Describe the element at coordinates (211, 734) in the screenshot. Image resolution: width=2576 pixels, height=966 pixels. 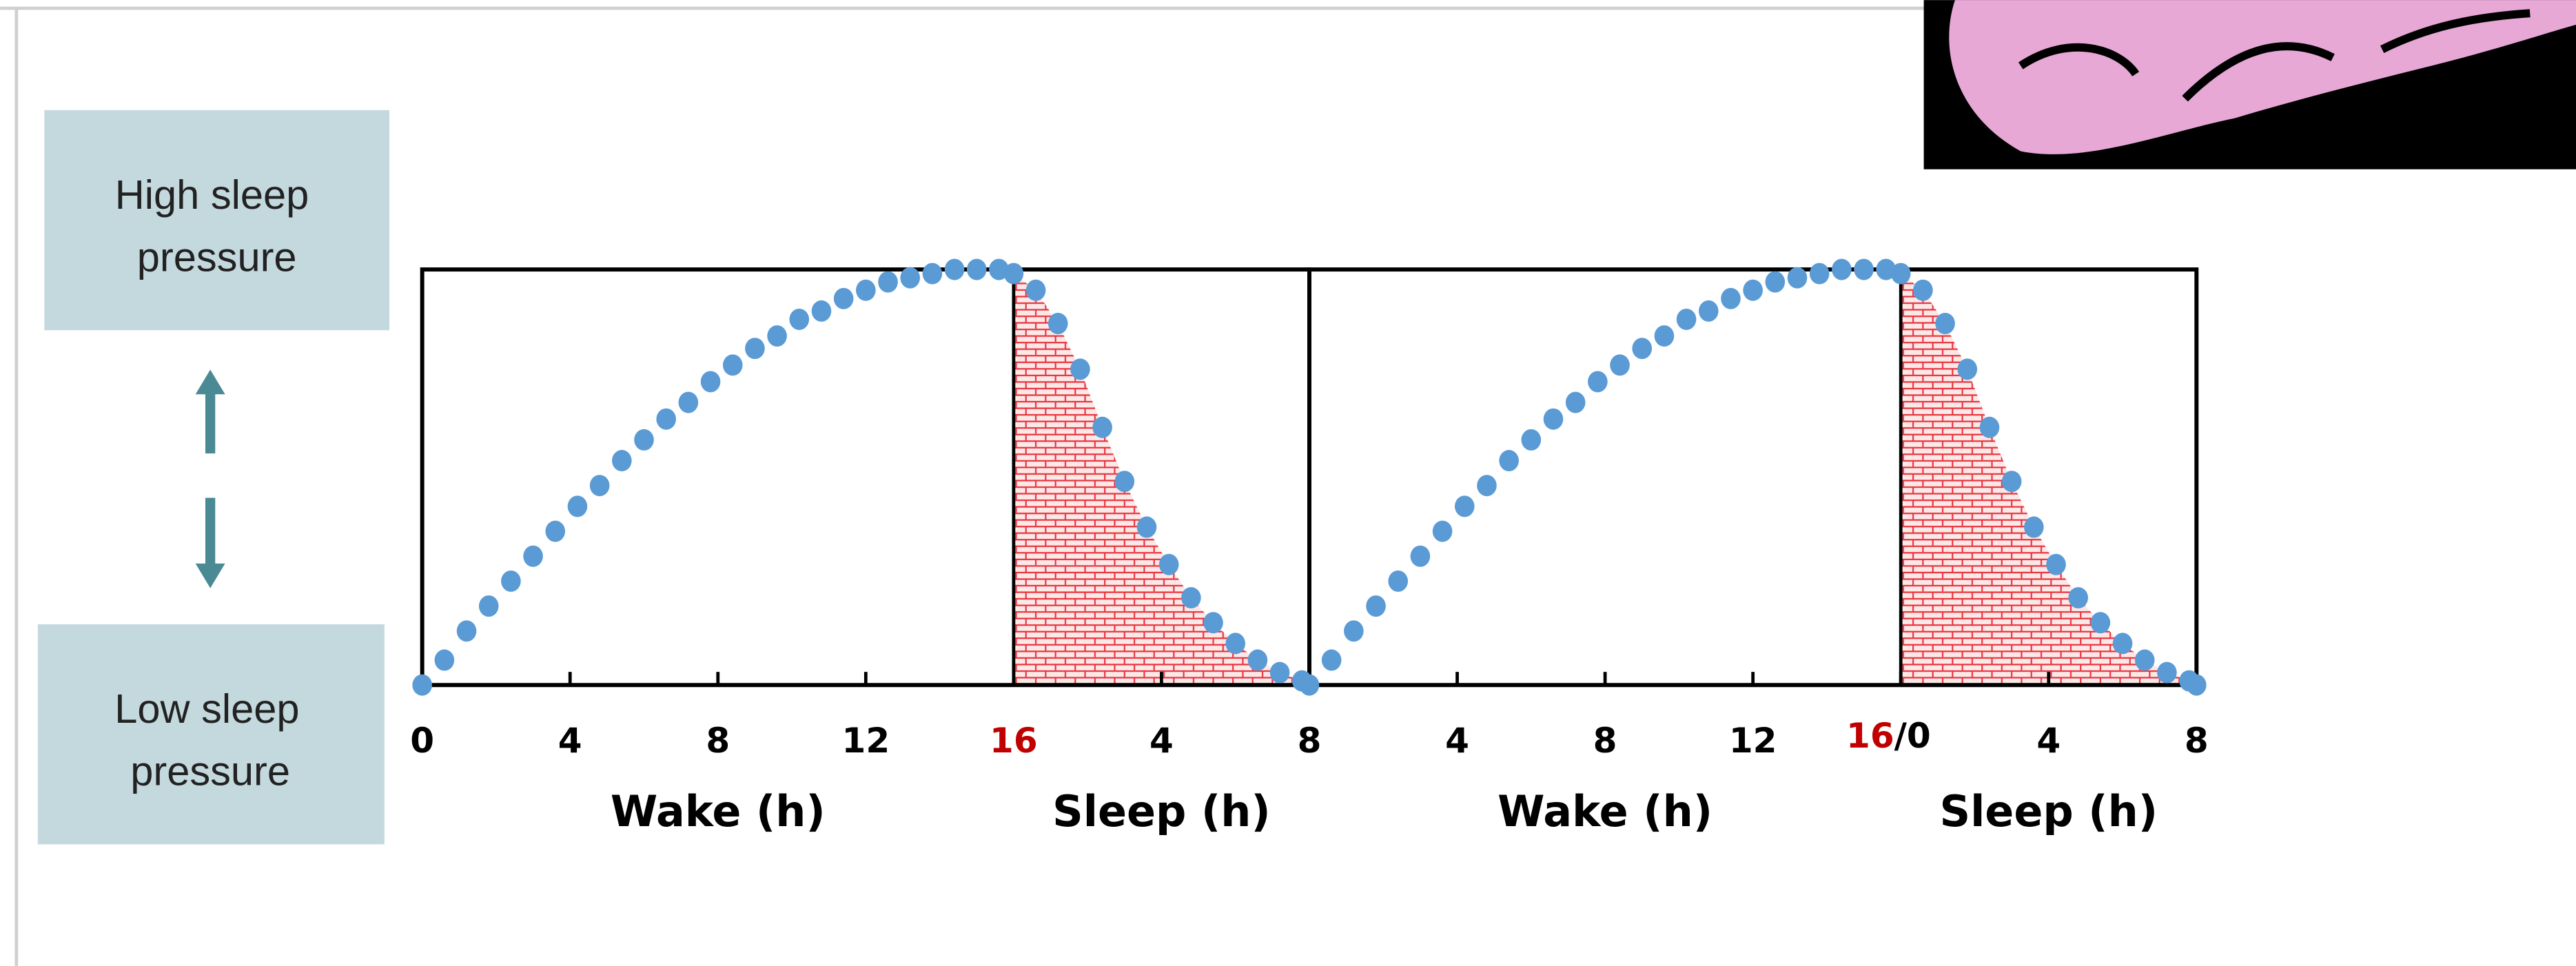
I see `low-box` at that location.